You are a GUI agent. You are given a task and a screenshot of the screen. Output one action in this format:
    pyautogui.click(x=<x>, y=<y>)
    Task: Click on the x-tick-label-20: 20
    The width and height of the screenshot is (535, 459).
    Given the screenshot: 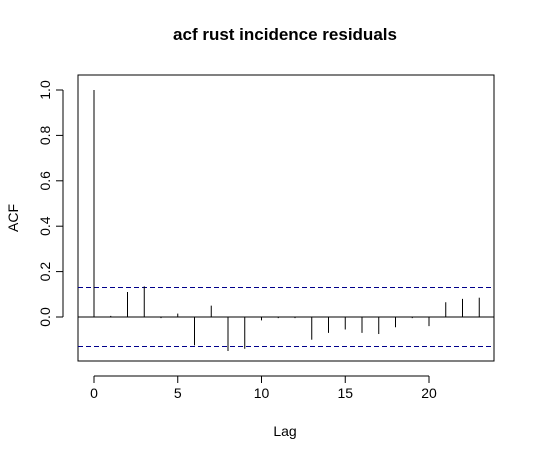 What is the action you would take?
    pyautogui.click(x=429, y=393)
    